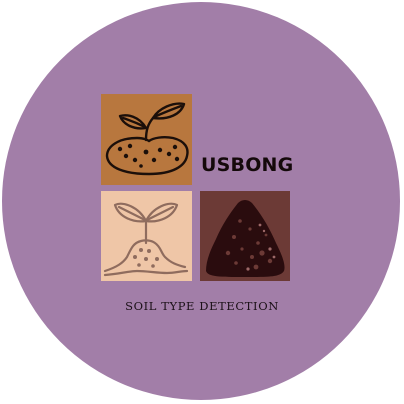 The height and width of the screenshot is (404, 404). I want to click on seedling-soil-icon, so click(147, 139).